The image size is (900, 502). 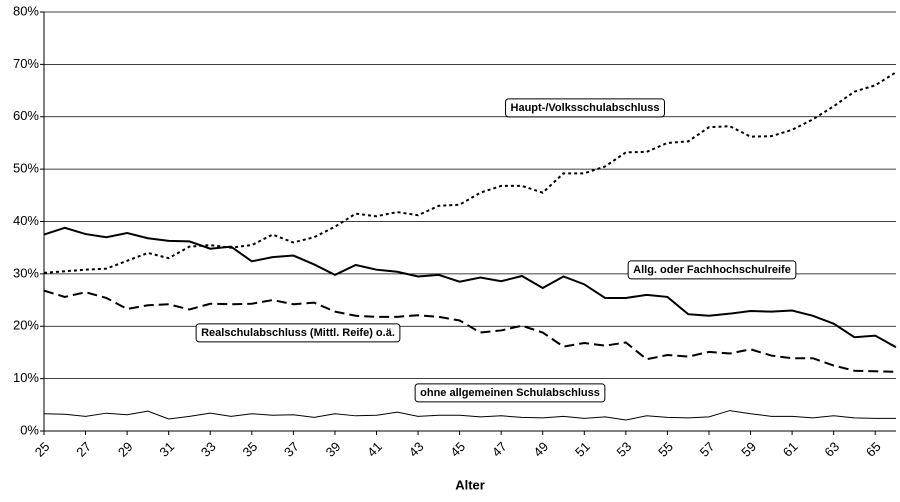 I want to click on y-tick-label: 40%, so click(x=26, y=220).